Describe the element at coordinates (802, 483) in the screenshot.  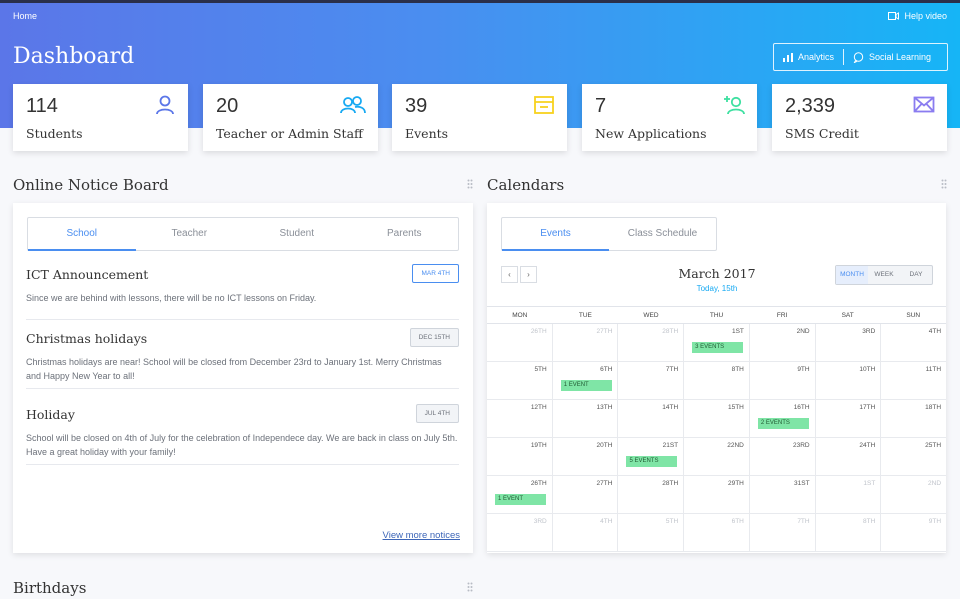
I see `calendar-day-number: 31ST` at that location.